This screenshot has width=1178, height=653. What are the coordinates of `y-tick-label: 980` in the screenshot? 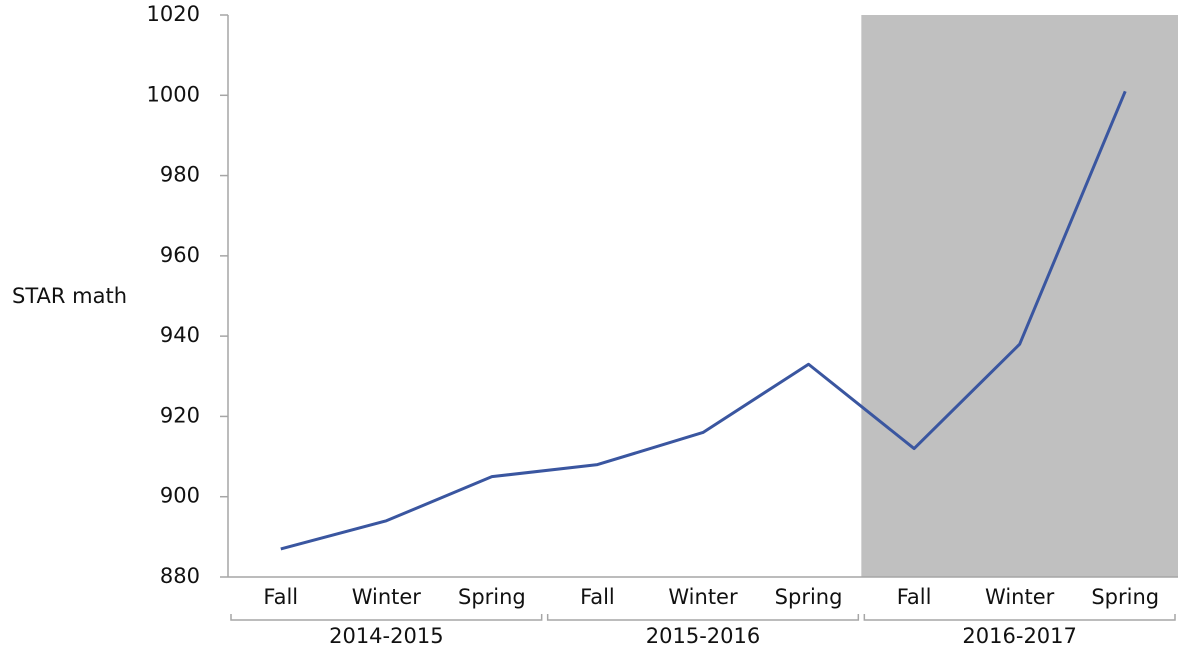 It's located at (180, 175).